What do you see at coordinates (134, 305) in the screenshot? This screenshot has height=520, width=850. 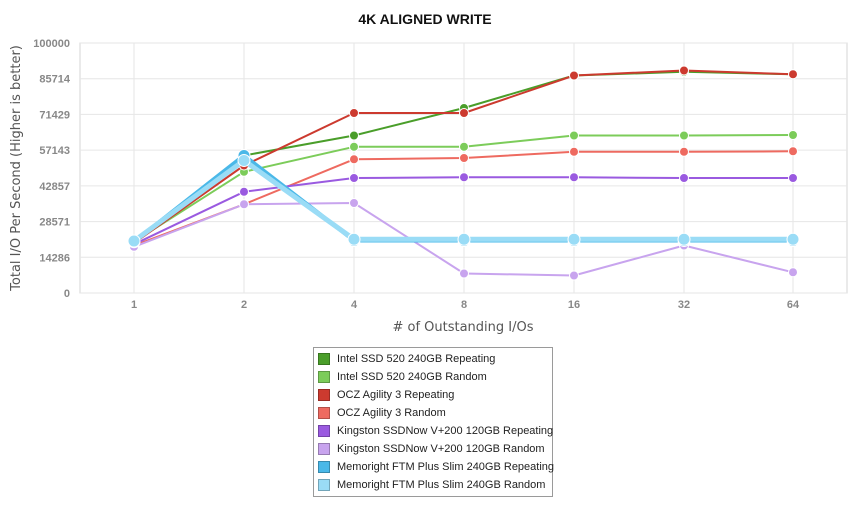 I see `x-tick-label: 1` at bounding box center [134, 305].